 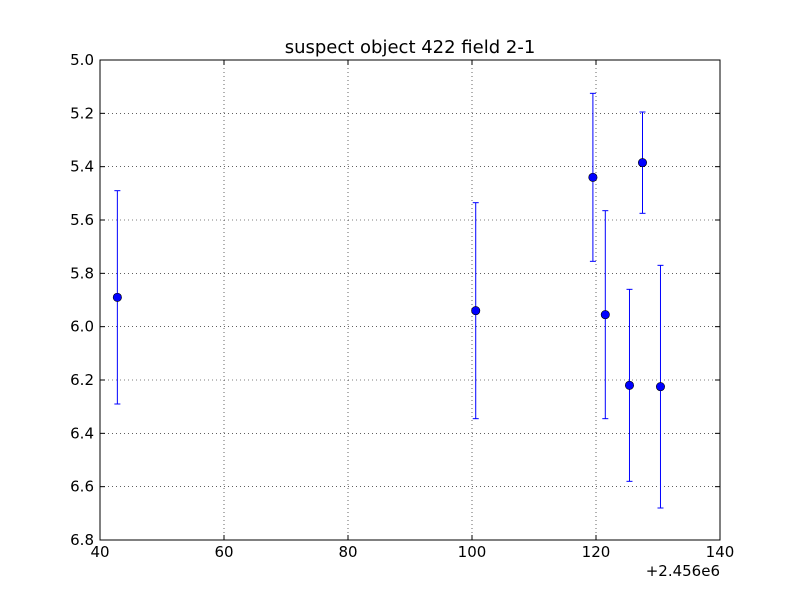 What do you see at coordinates (410, 47) in the screenshot?
I see `chart-title: suspect object 422 field 2-1` at bounding box center [410, 47].